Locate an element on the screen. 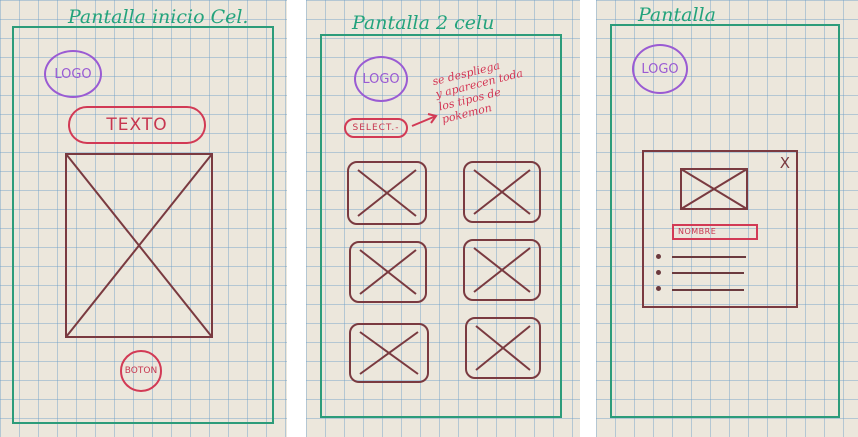  start-button: BOTON is located at coordinates (141, 371).